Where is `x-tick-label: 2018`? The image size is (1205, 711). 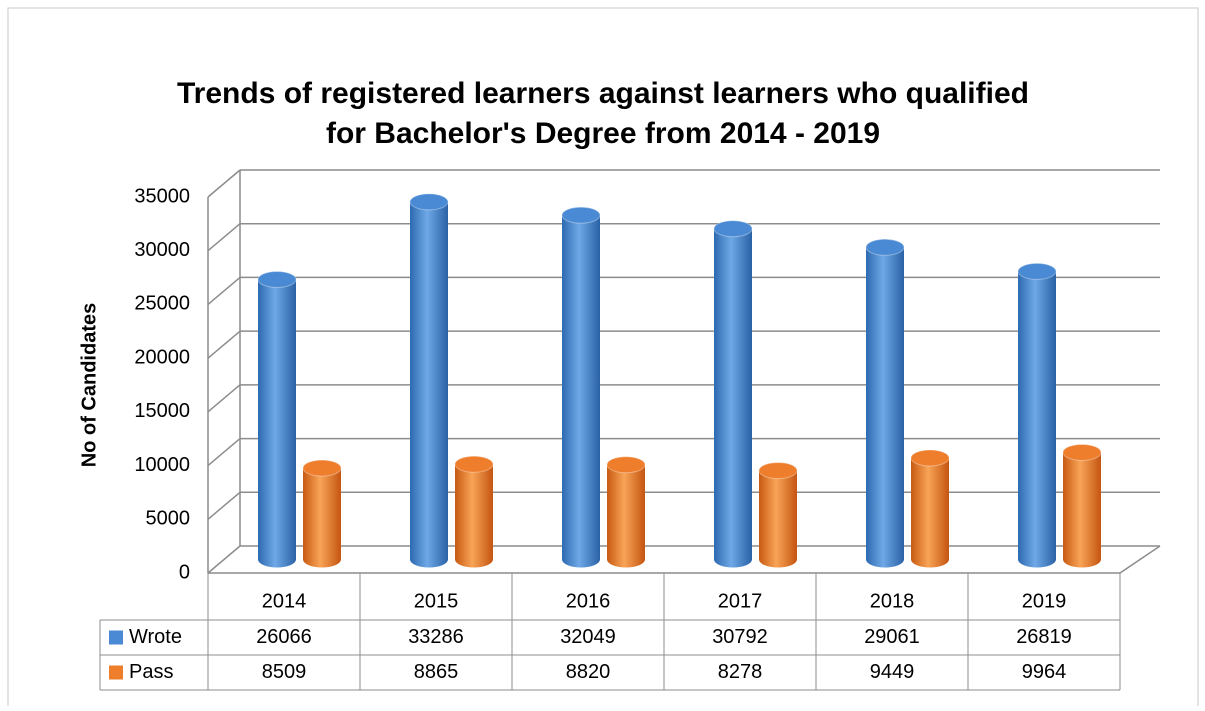
x-tick-label: 2018 is located at coordinates (892, 601).